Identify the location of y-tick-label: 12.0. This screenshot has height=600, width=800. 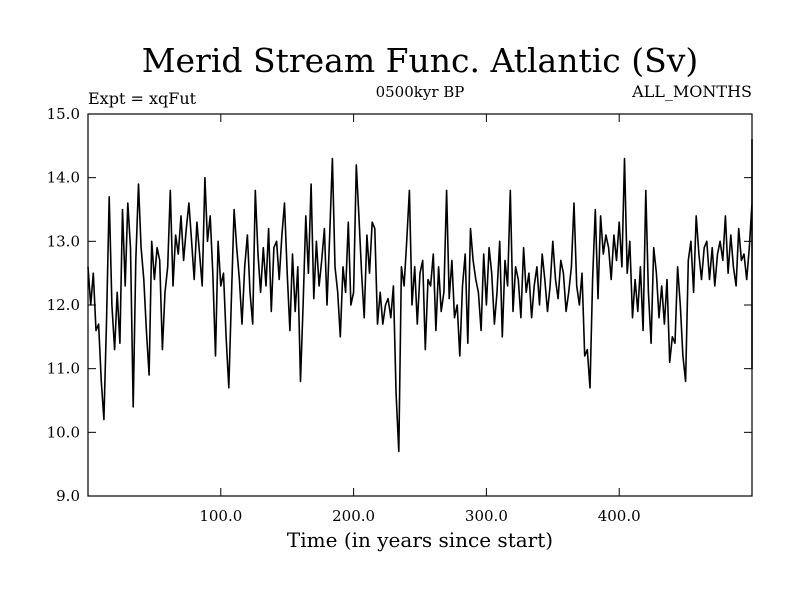
(63, 305).